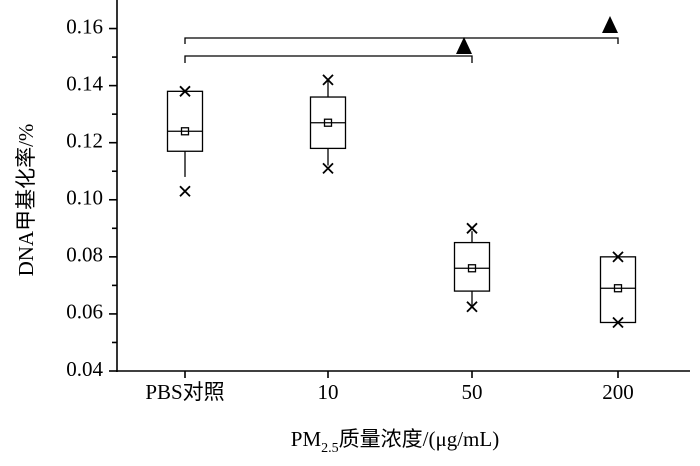 The width and height of the screenshot is (700, 466). Describe the element at coordinates (84, 141) in the screenshot. I see `y-tick-label: 0.12` at that location.